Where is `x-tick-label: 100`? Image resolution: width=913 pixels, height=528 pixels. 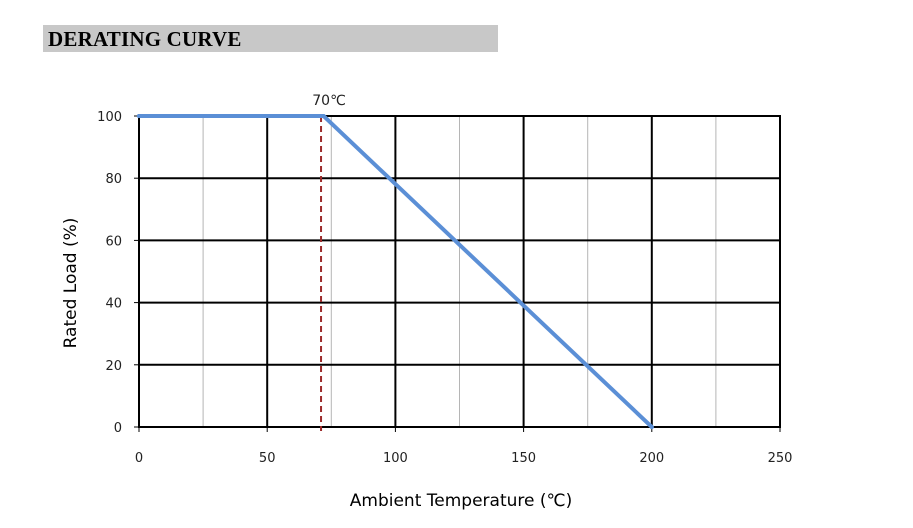 x-tick-label: 100 is located at coordinates (395, 458).